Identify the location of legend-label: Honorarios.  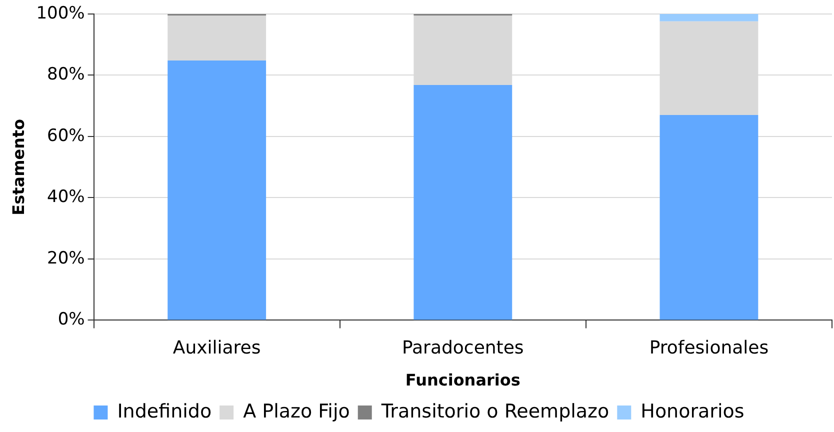
(692, 411).